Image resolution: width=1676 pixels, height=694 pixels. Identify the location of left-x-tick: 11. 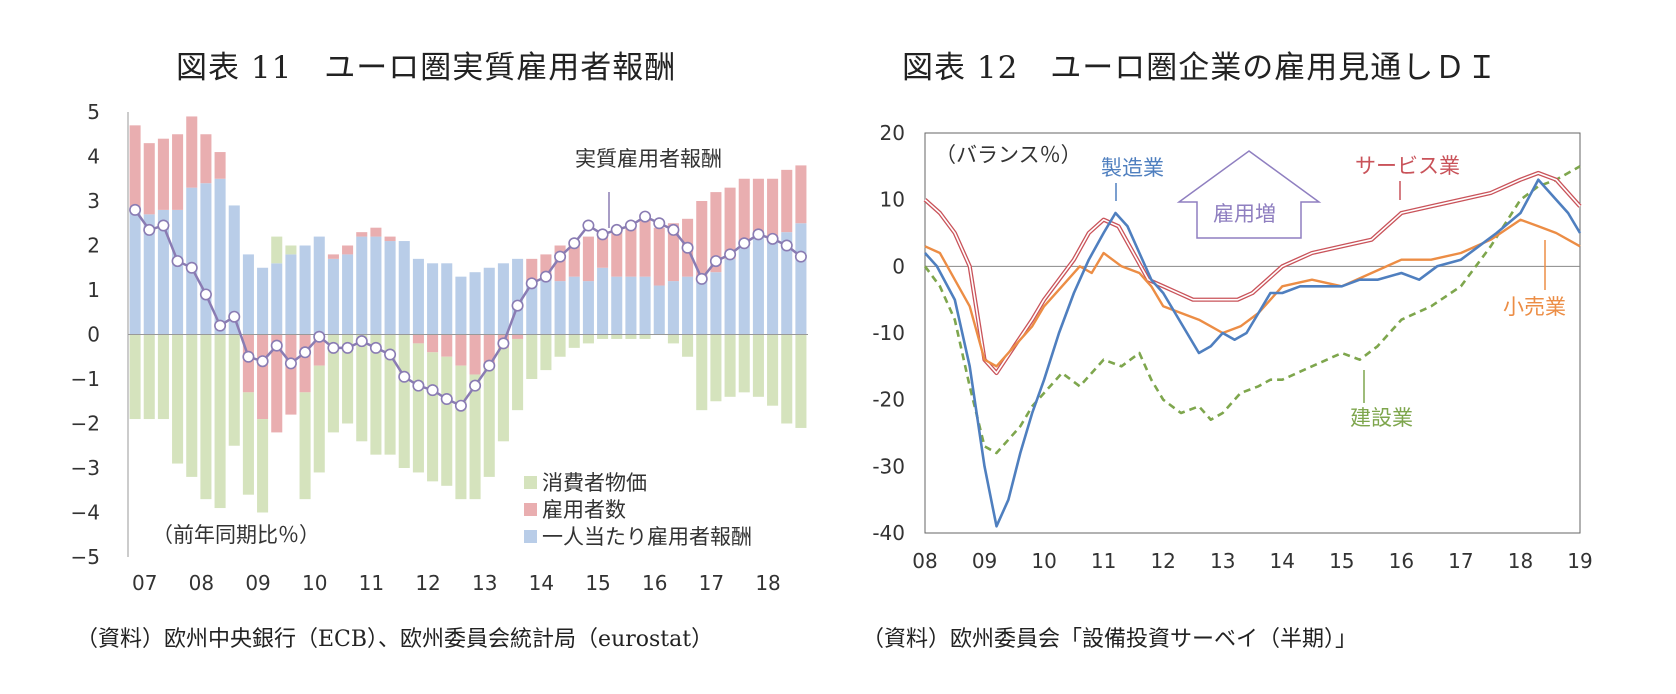
(371, 583).